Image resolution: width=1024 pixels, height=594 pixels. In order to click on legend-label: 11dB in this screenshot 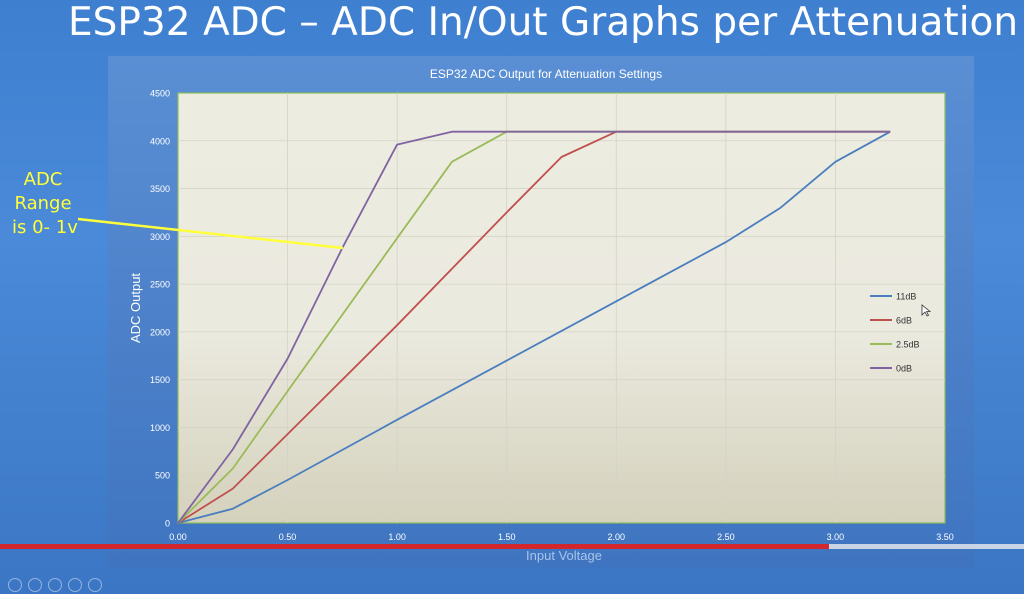, I will do `click(906, 297)`.